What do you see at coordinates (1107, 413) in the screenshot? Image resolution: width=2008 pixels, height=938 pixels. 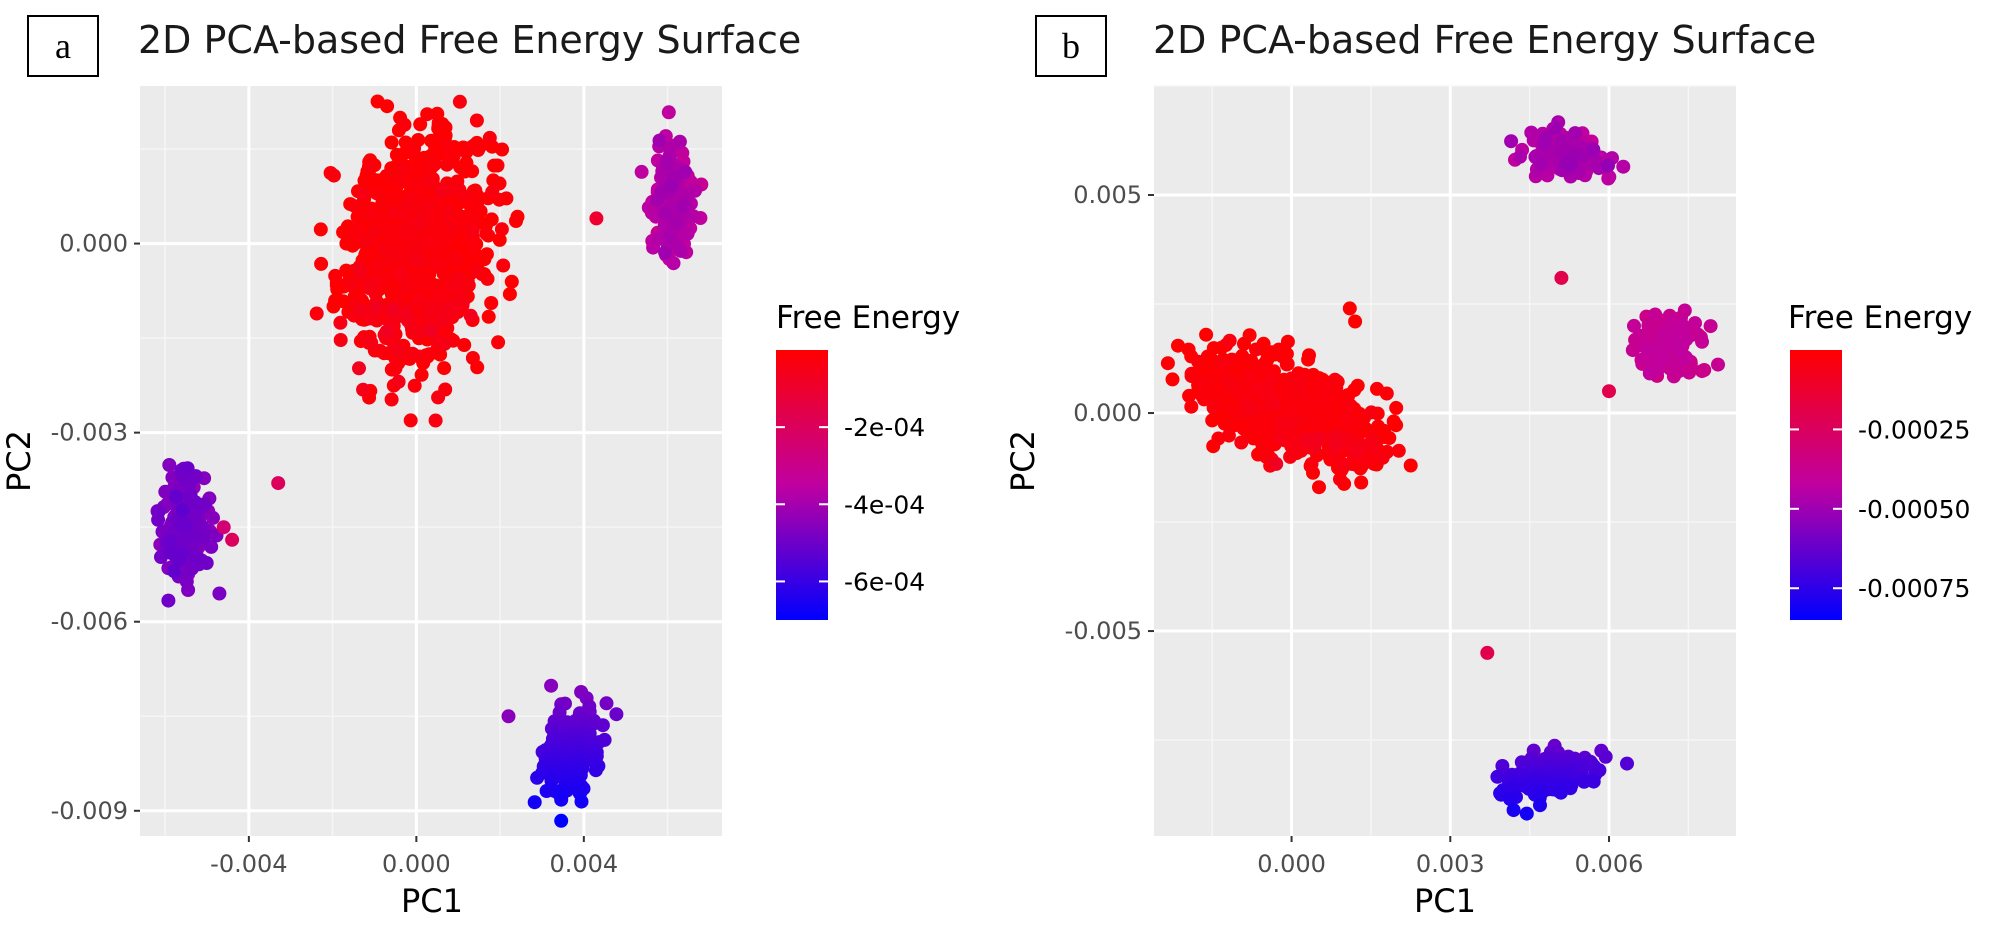 I see `y-tick-label: 0.000` at bounding box center [1107, 413].